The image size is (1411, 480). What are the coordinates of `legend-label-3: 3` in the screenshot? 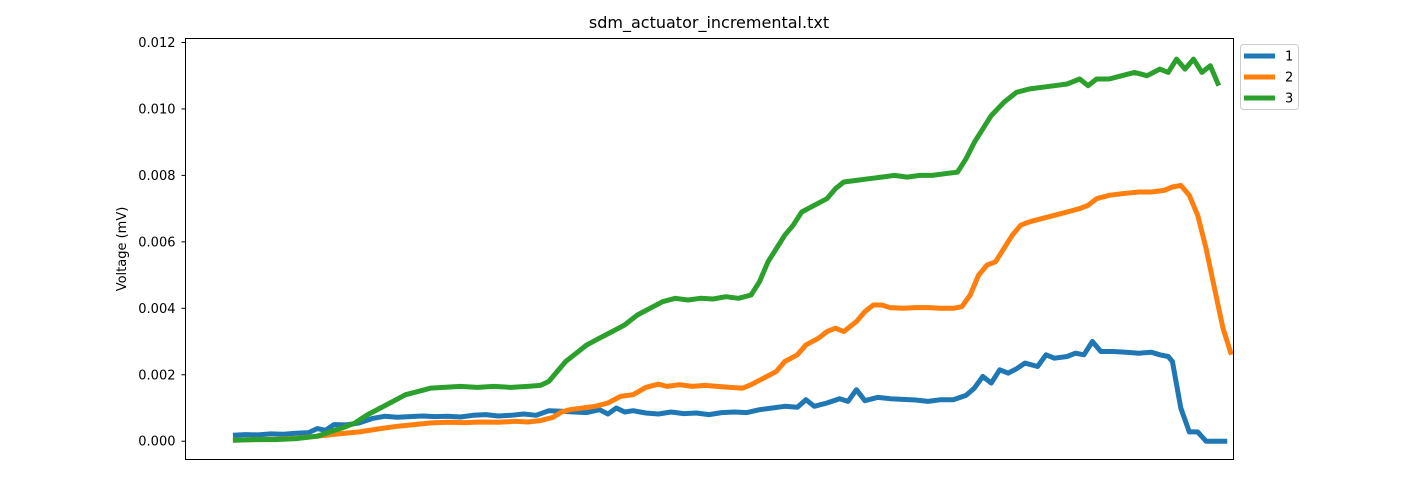 It's located at (1289, 99).